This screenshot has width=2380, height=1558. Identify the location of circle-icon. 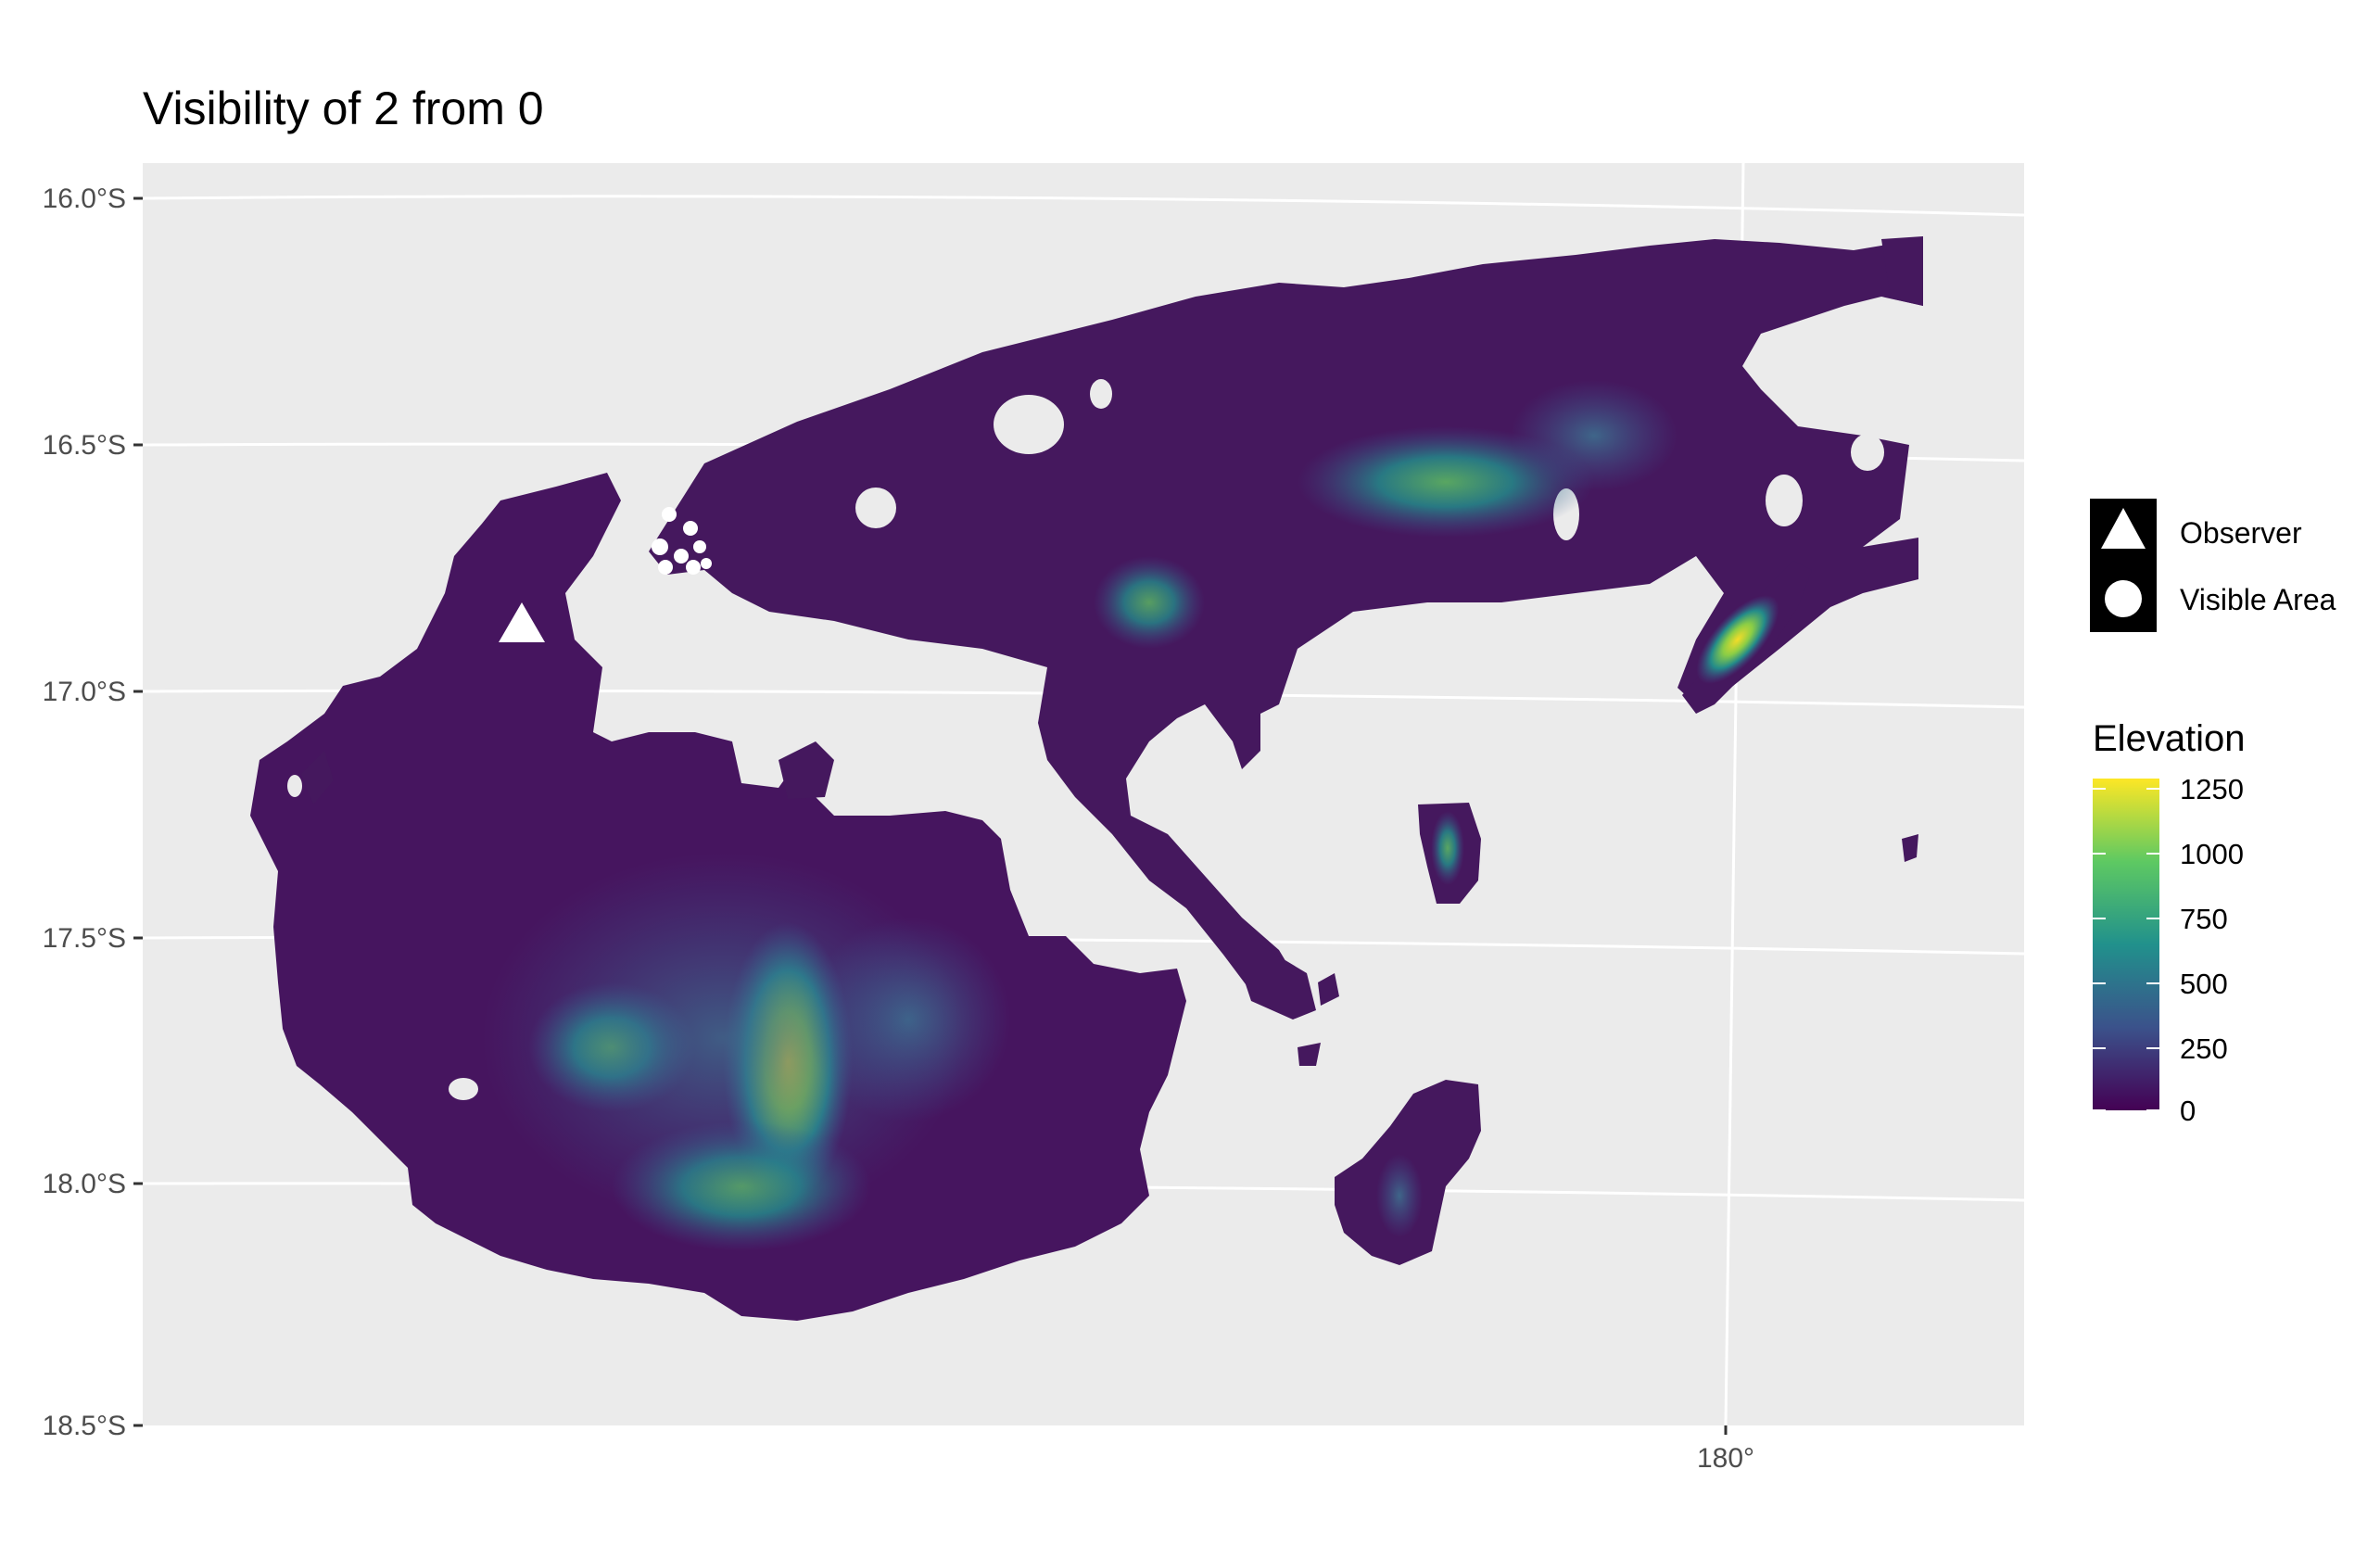
(2123, 598).